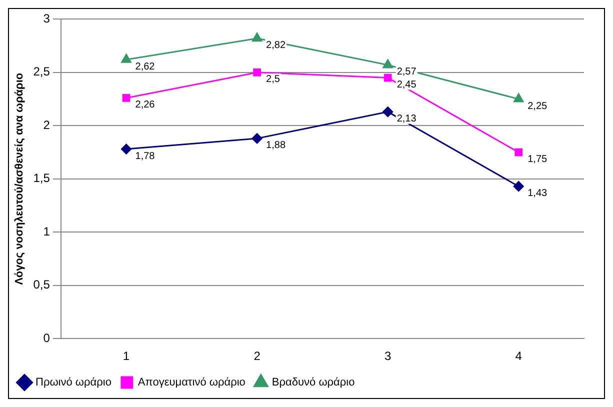 The image size is (613, 407). What do you see at coordinates (406, 72) in the screenshot?
I see `data-label: 2,57` at bounding box center [406, 72].